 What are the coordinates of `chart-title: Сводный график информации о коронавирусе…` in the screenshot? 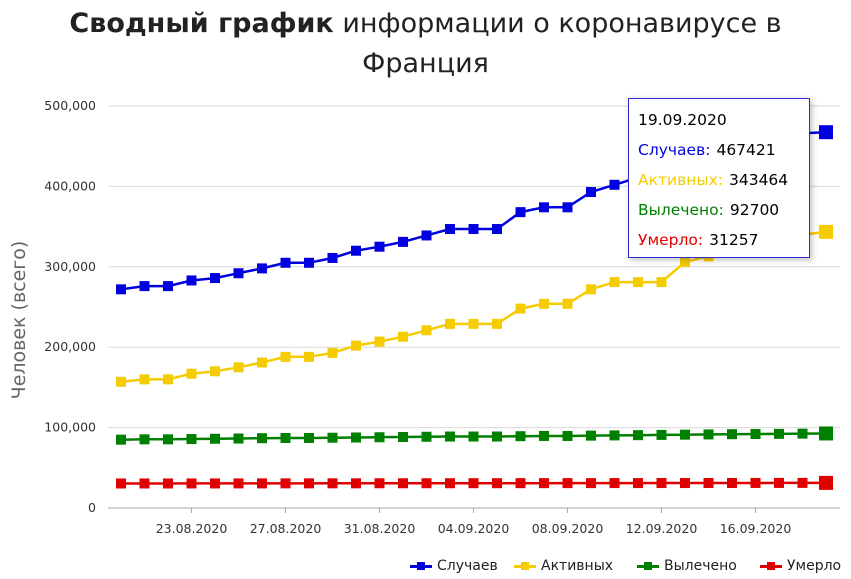 It's located at (425, 44).